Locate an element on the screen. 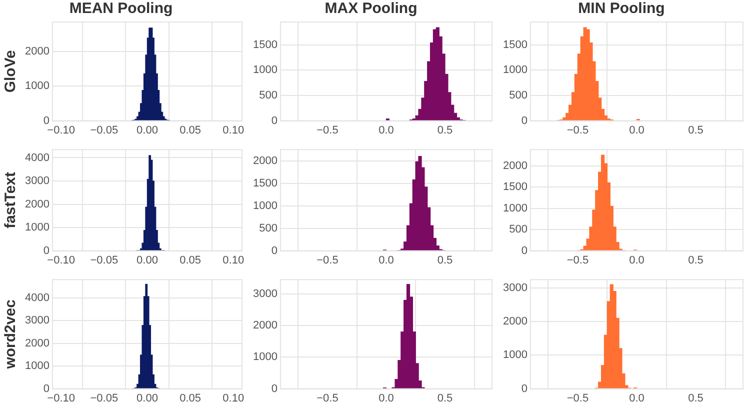 The width and height of the screenshot is (751, 408). chart-title: MEAN Pooling is located at coordinates (121, 9).